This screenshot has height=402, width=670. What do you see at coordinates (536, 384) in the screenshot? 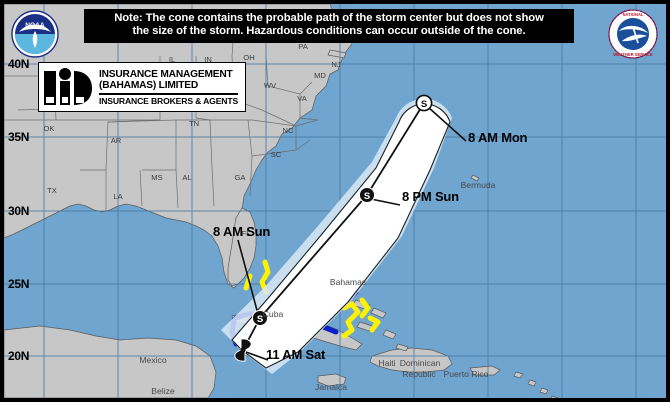
I see `lesser-antilles-land` at bounding box center [536, 384].